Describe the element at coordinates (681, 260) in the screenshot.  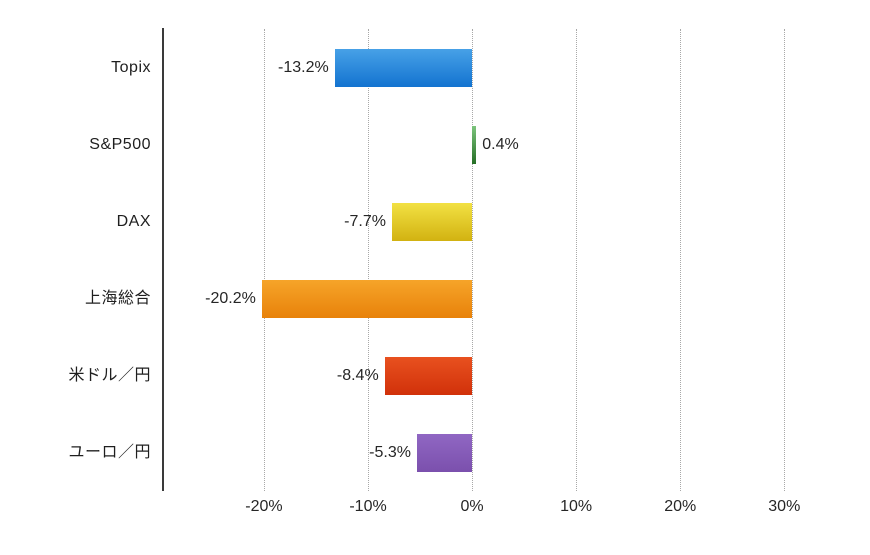
I see `gridline-20pct` at that location.